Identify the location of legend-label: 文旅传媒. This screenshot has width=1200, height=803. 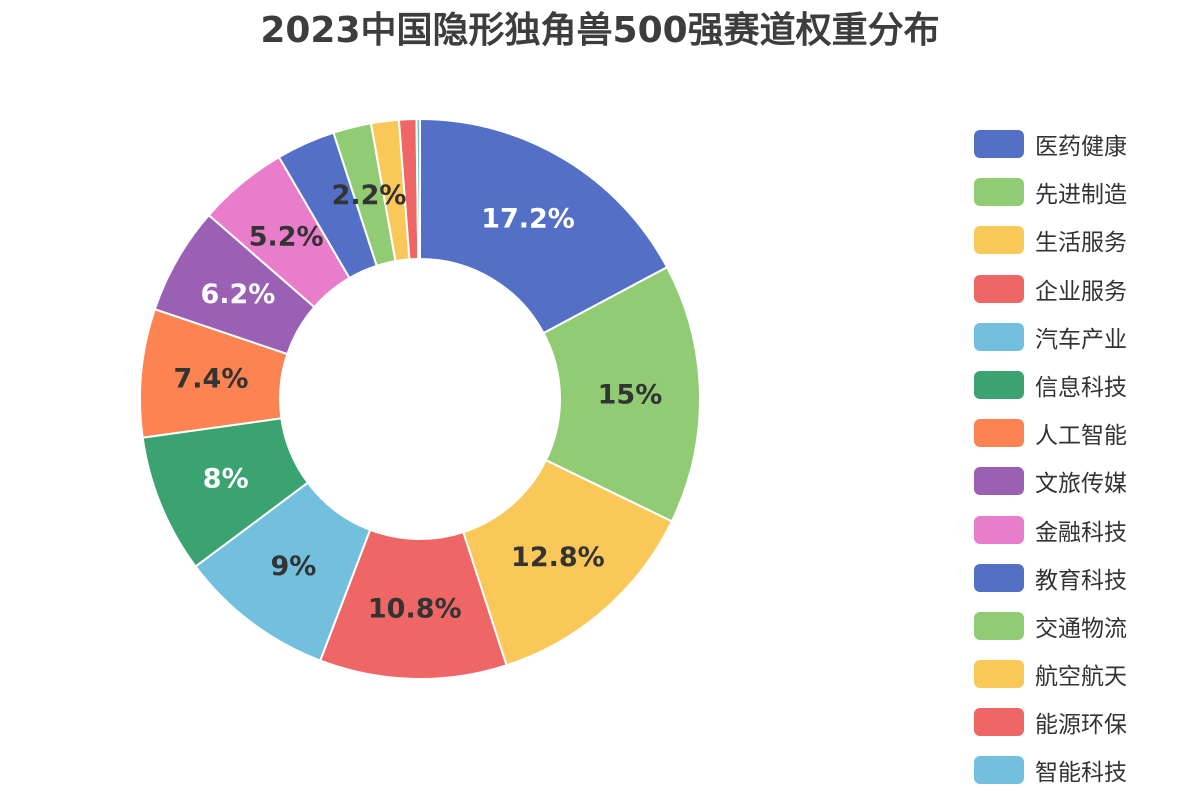
(1081, 484).